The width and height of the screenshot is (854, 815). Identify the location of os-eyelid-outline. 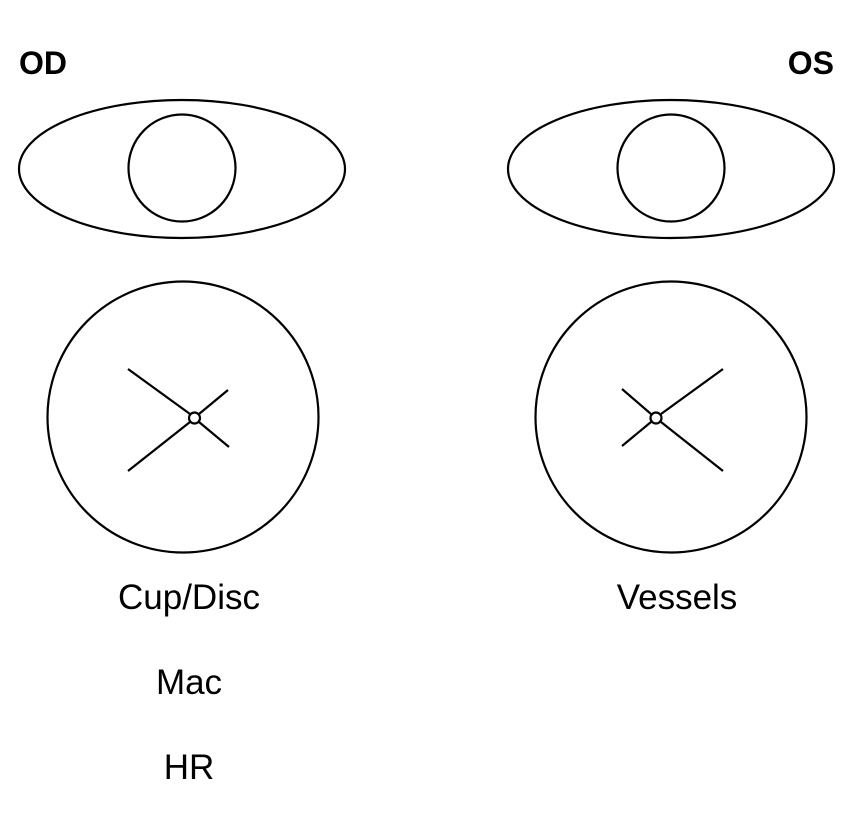
(671, 169).